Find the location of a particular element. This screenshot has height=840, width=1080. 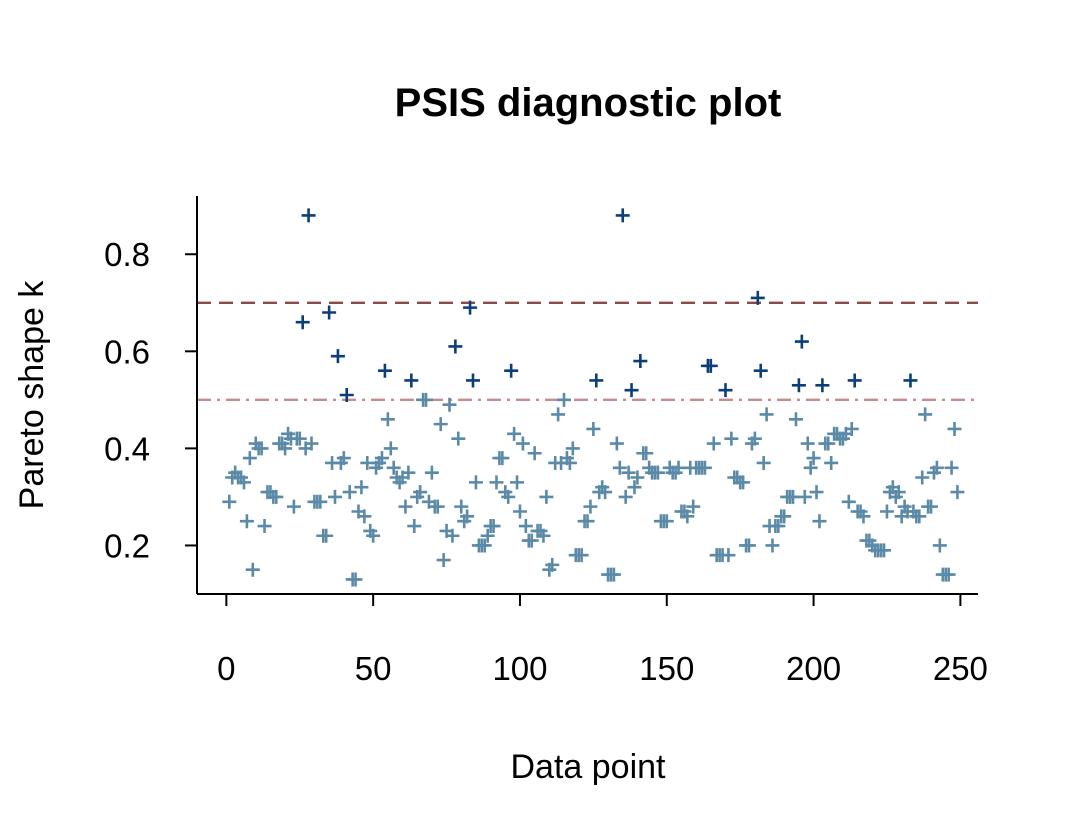

y-tick-label: 0.4 is located at coordinates (127, 448).